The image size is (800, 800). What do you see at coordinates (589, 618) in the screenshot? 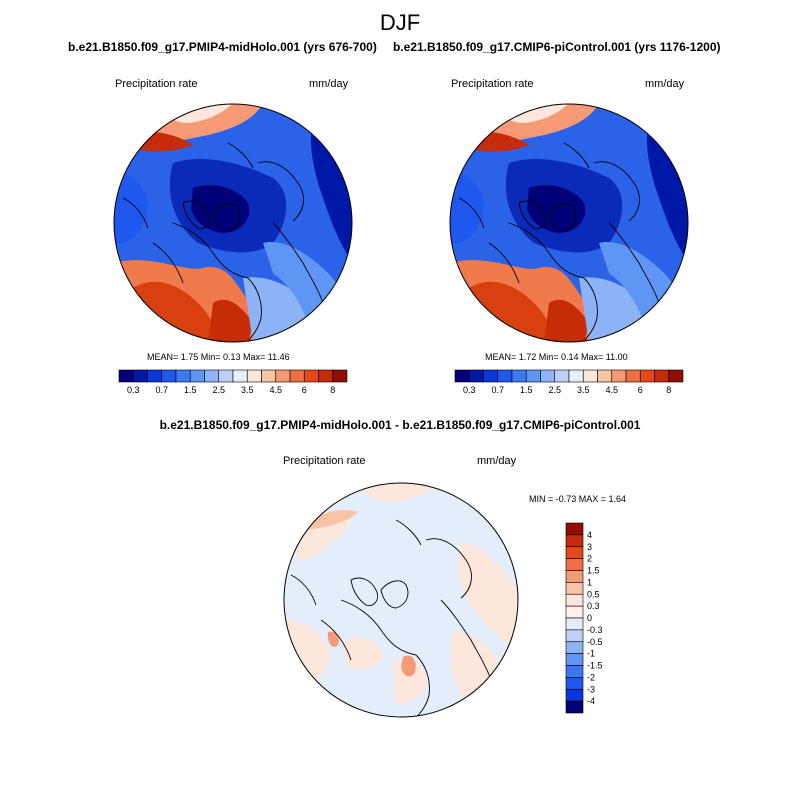
I see `difference-colorbar-tick-label: 0` at bounding box center [589, 618].